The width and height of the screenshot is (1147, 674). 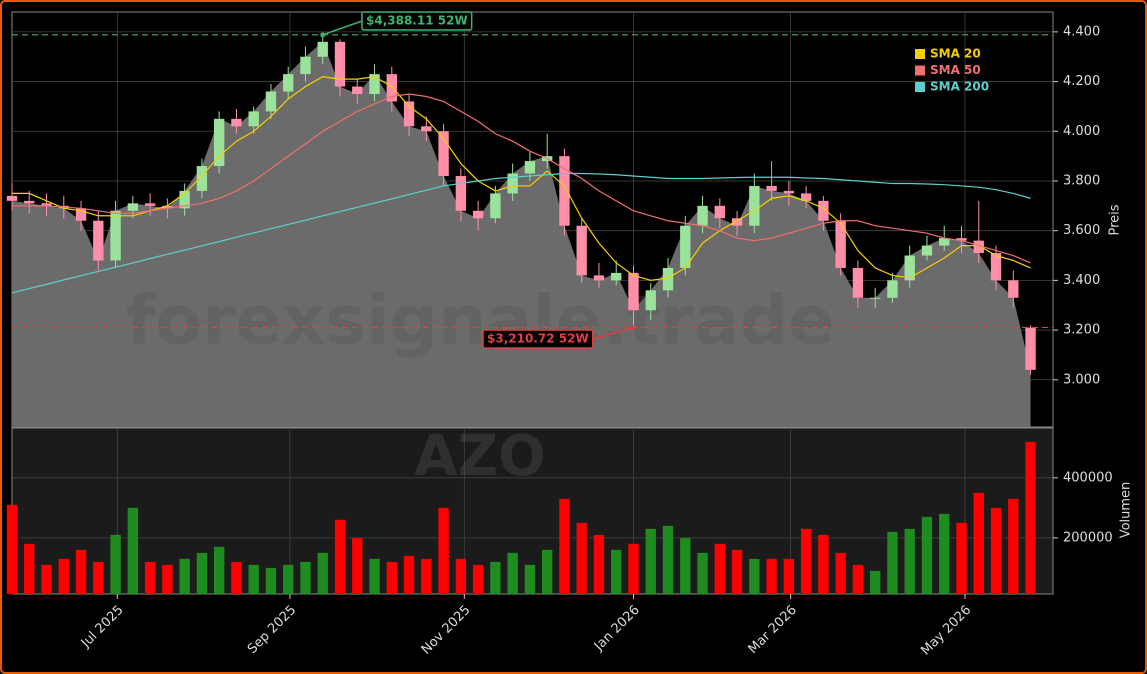 I want to click on watermark-symbol: AZO, so click(x=480, y=456).